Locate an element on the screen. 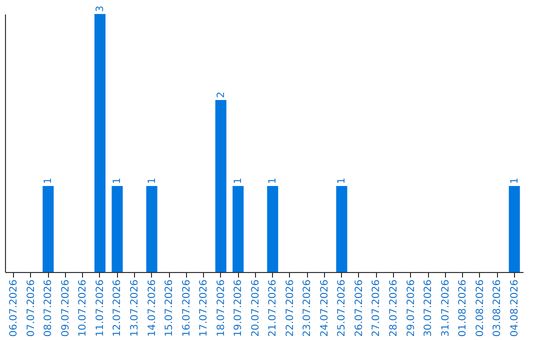 Image resolution: width=540 pixels, height=340 pixels. x-tick-label: 15.07.2026 is located at coordinates (170, 308).